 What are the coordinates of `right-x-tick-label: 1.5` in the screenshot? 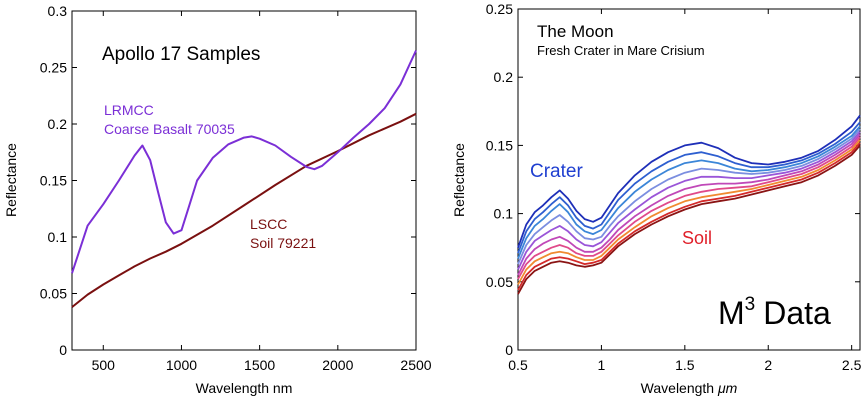 It's located at (685, 365).